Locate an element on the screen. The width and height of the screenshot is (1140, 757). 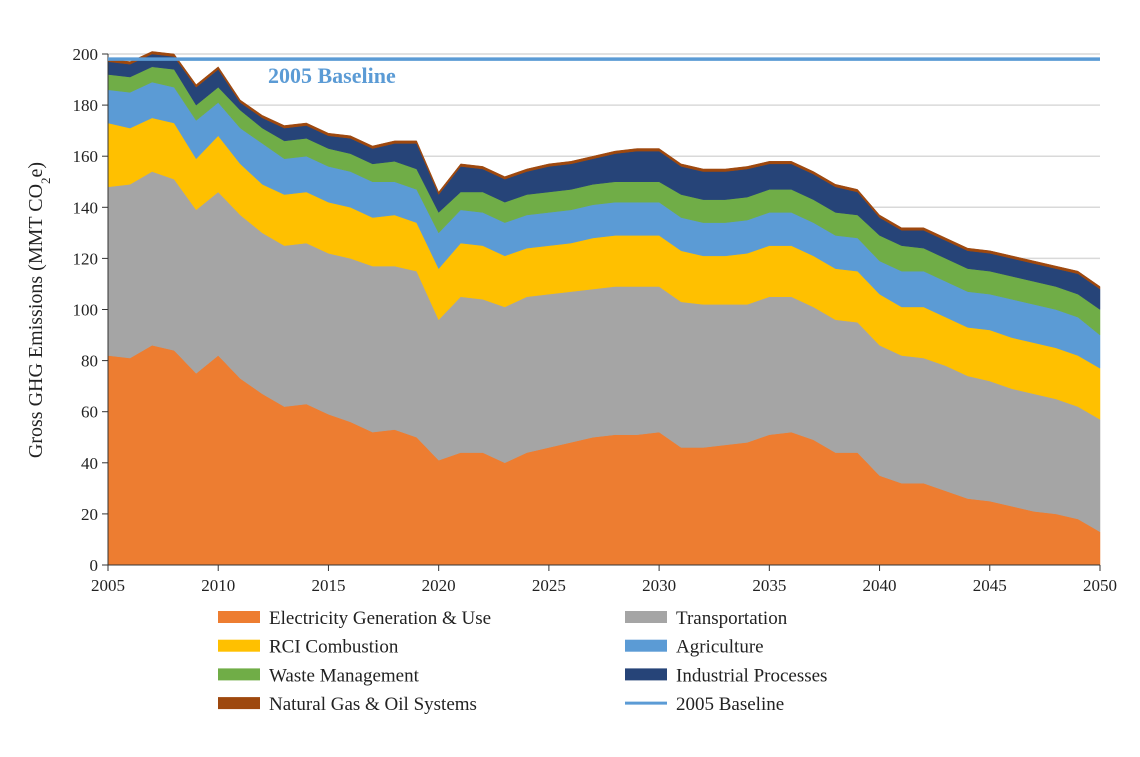
y-tick-label: 160 is located at coordinates (86, 156).